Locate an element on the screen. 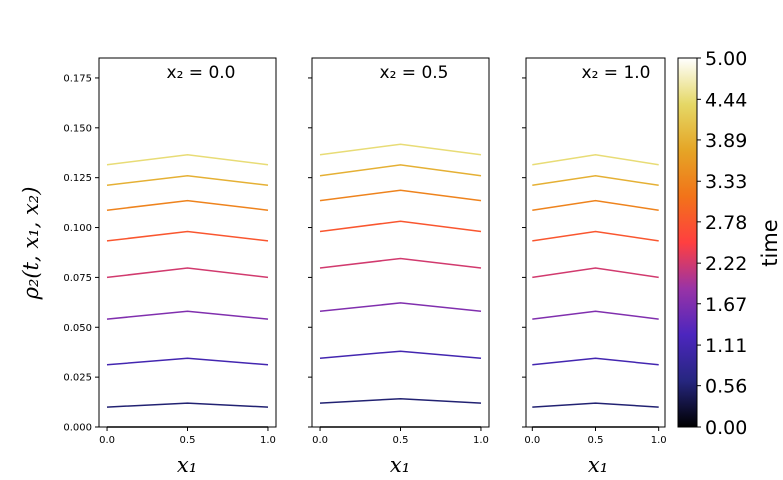 Image resolution: width=783 pixels, height=480 pixels. colorbar-tick-label: 2.78 is located at coordinates (726, 223).